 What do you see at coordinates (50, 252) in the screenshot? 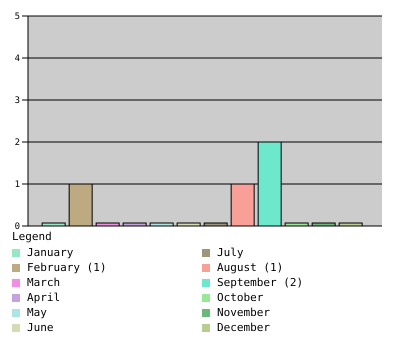
I see `legend-label: January` at bounding box center [50, 252].